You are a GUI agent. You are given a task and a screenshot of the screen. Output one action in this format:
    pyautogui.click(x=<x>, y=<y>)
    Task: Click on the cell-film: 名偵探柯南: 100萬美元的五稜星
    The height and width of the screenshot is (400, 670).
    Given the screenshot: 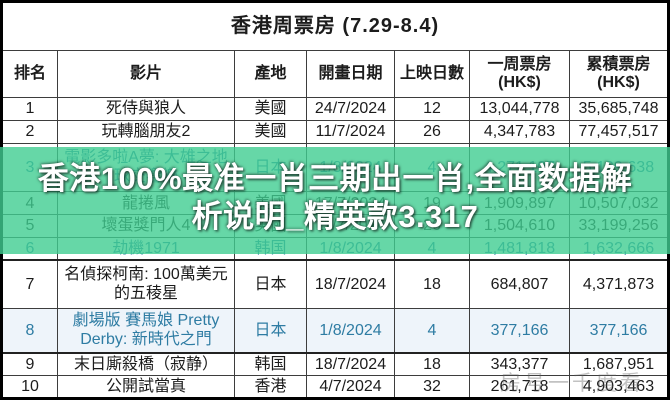 What is the action you would take?
    pyautogui.click(x=146, y=283)
    